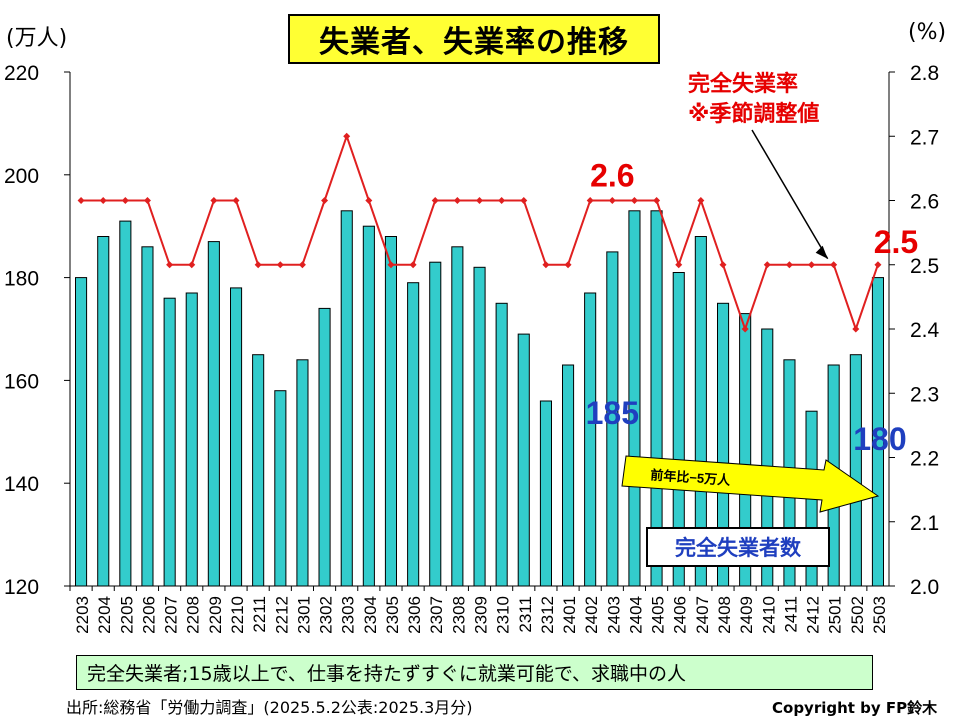  I want to click on x-tick-label-2212: 2212, so click(281, 615).